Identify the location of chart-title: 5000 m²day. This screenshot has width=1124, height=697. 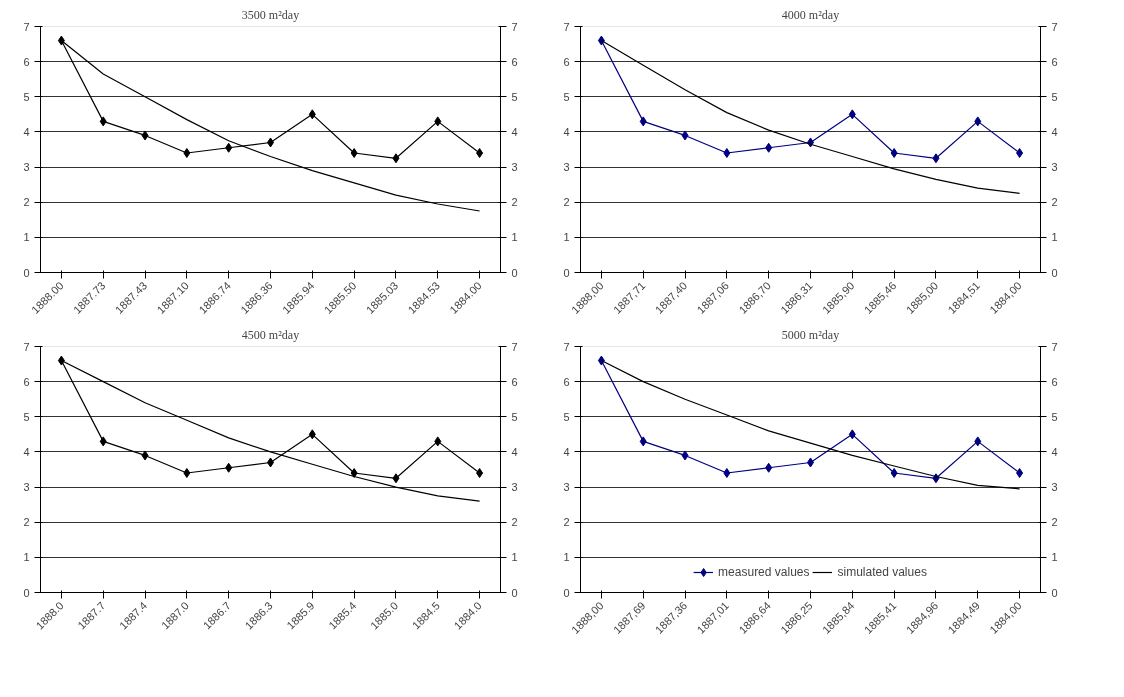
(810, 334).